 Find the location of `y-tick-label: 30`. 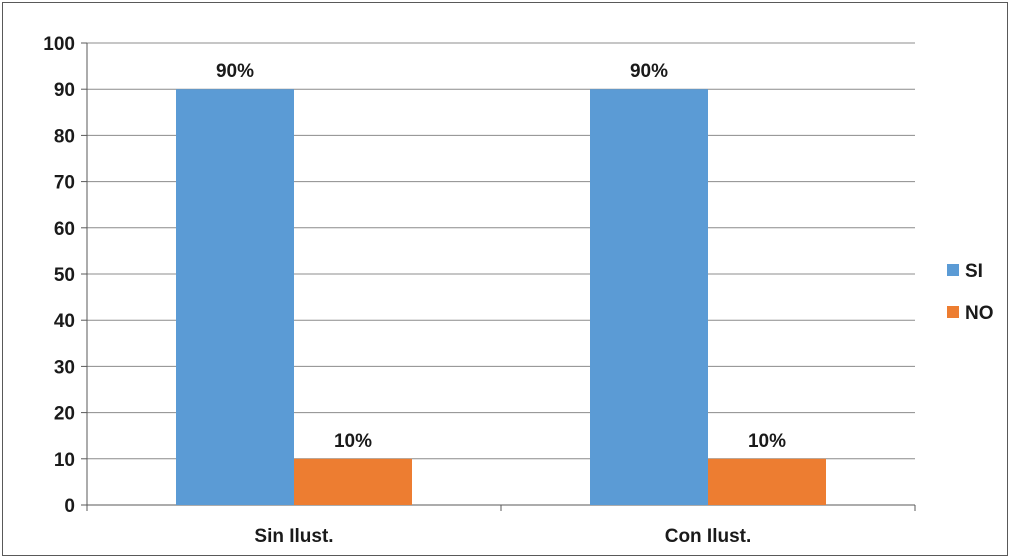

y-tick-label: 30 is located at coordinates (64, 367).